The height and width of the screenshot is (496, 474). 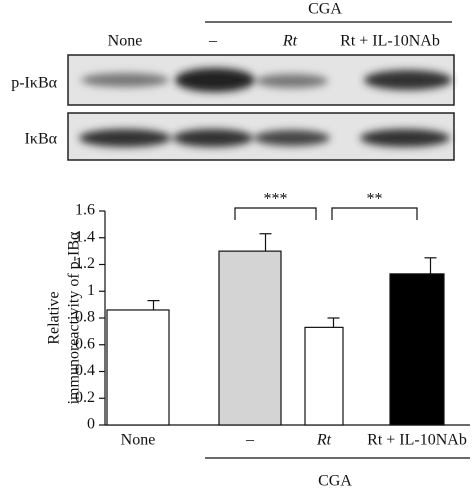 I want to click on y-tick-label: 0.2, so click(x=85, y=397).